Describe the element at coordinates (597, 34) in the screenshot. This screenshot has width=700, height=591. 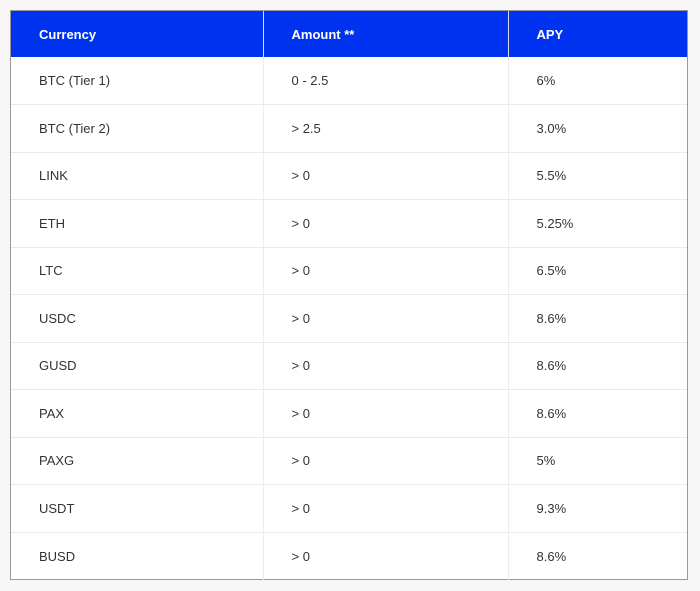
I see `column-header-apy: APY` at that location.